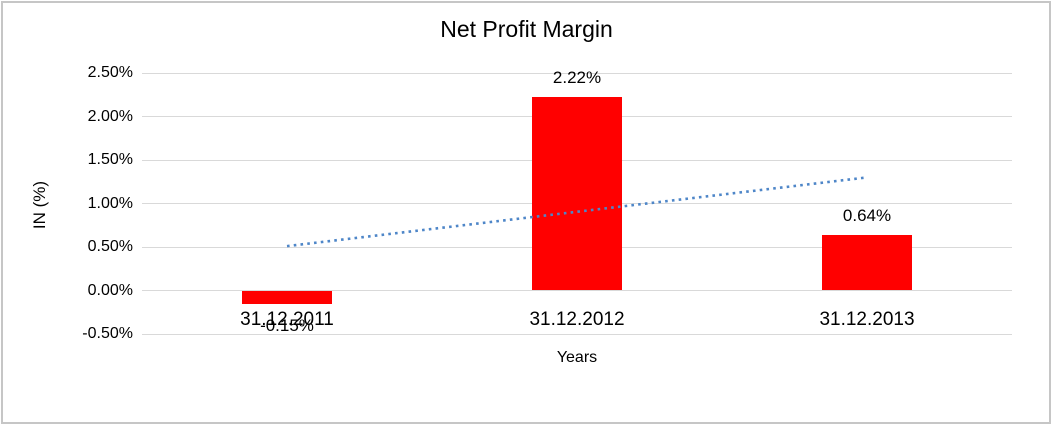 The width and height of the screenshot is (1053, 426). I want to click on y-tick-label: 2.00%, so click(110, 116).